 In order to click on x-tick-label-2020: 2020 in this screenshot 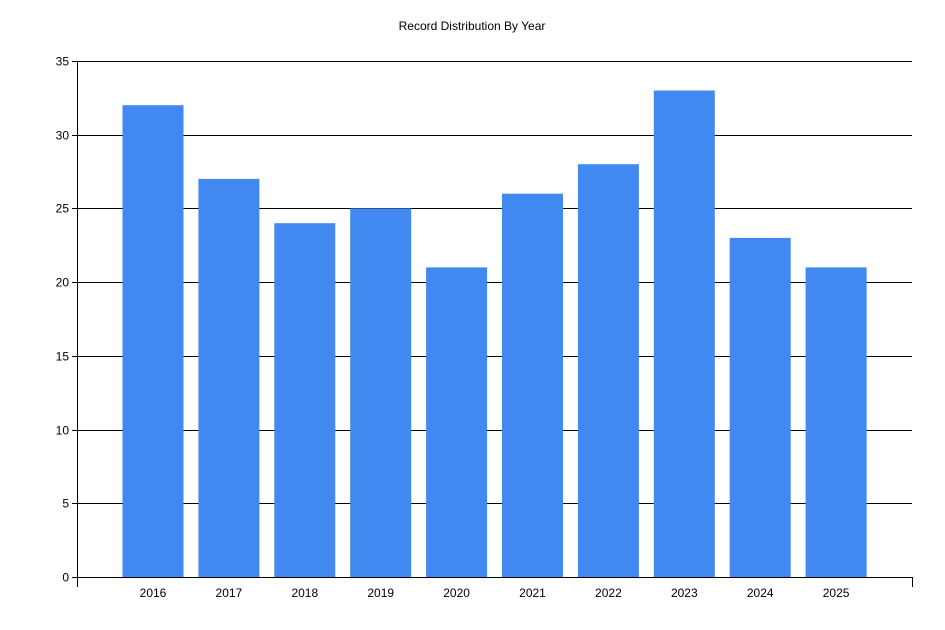, I will do `click(456, 593)`.